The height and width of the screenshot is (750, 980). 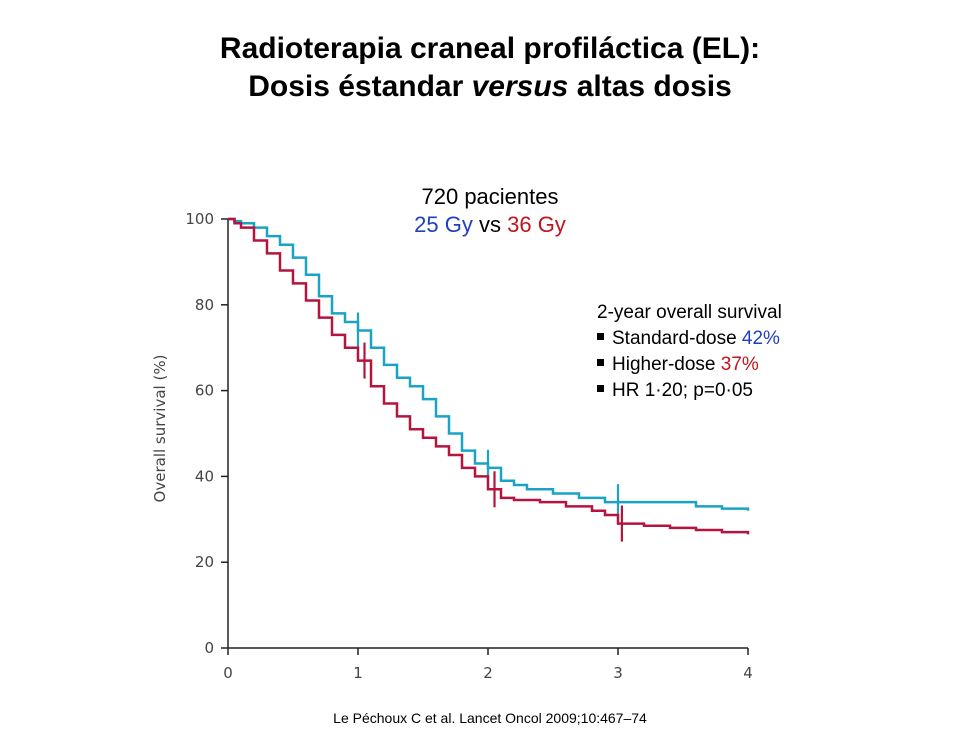 I want to click on legend-item-standard-label: Standard-dose, so click(x=677, y=338).